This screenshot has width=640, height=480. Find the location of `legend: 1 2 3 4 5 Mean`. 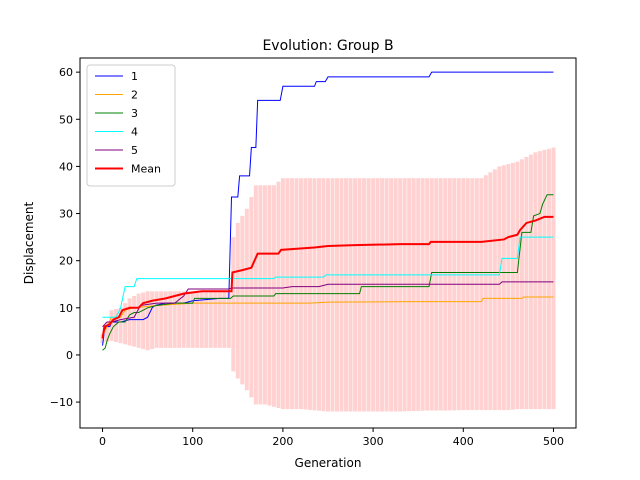

legend: 1 2 3 4 5 Mean is located at coordinates (131, 125).